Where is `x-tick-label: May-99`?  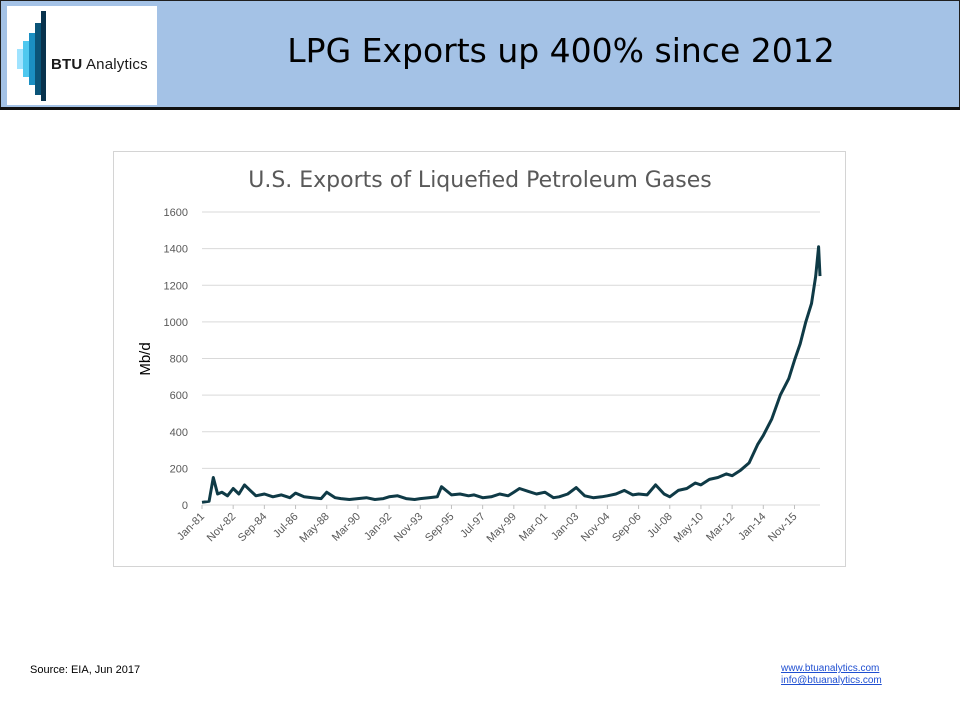 x-tick-label: May-99 is located at coordinates (502, 528).